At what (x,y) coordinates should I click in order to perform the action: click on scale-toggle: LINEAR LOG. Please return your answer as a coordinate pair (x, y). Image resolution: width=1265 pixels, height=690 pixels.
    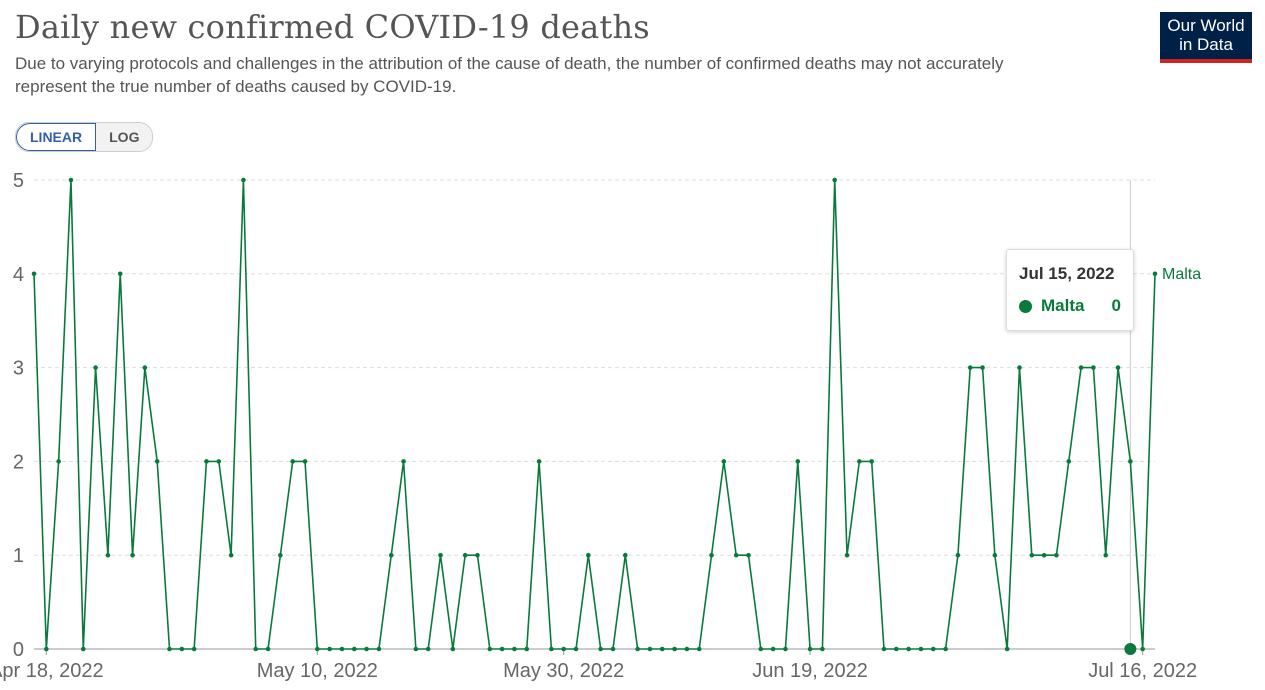
    Looking at the image, I should click on (84, 137).